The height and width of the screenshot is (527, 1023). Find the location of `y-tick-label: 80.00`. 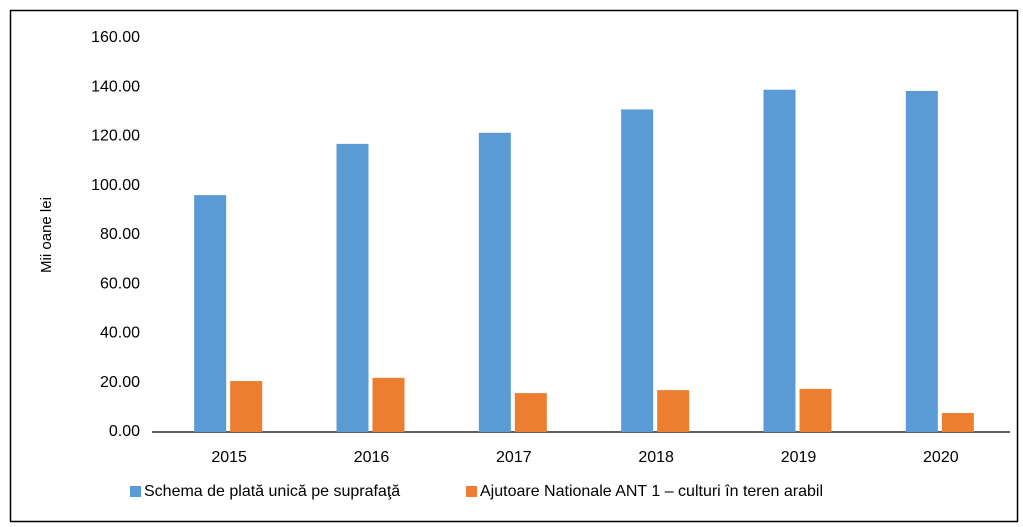

y-tick-label: 80.00 is located at coordinates (120, 234).